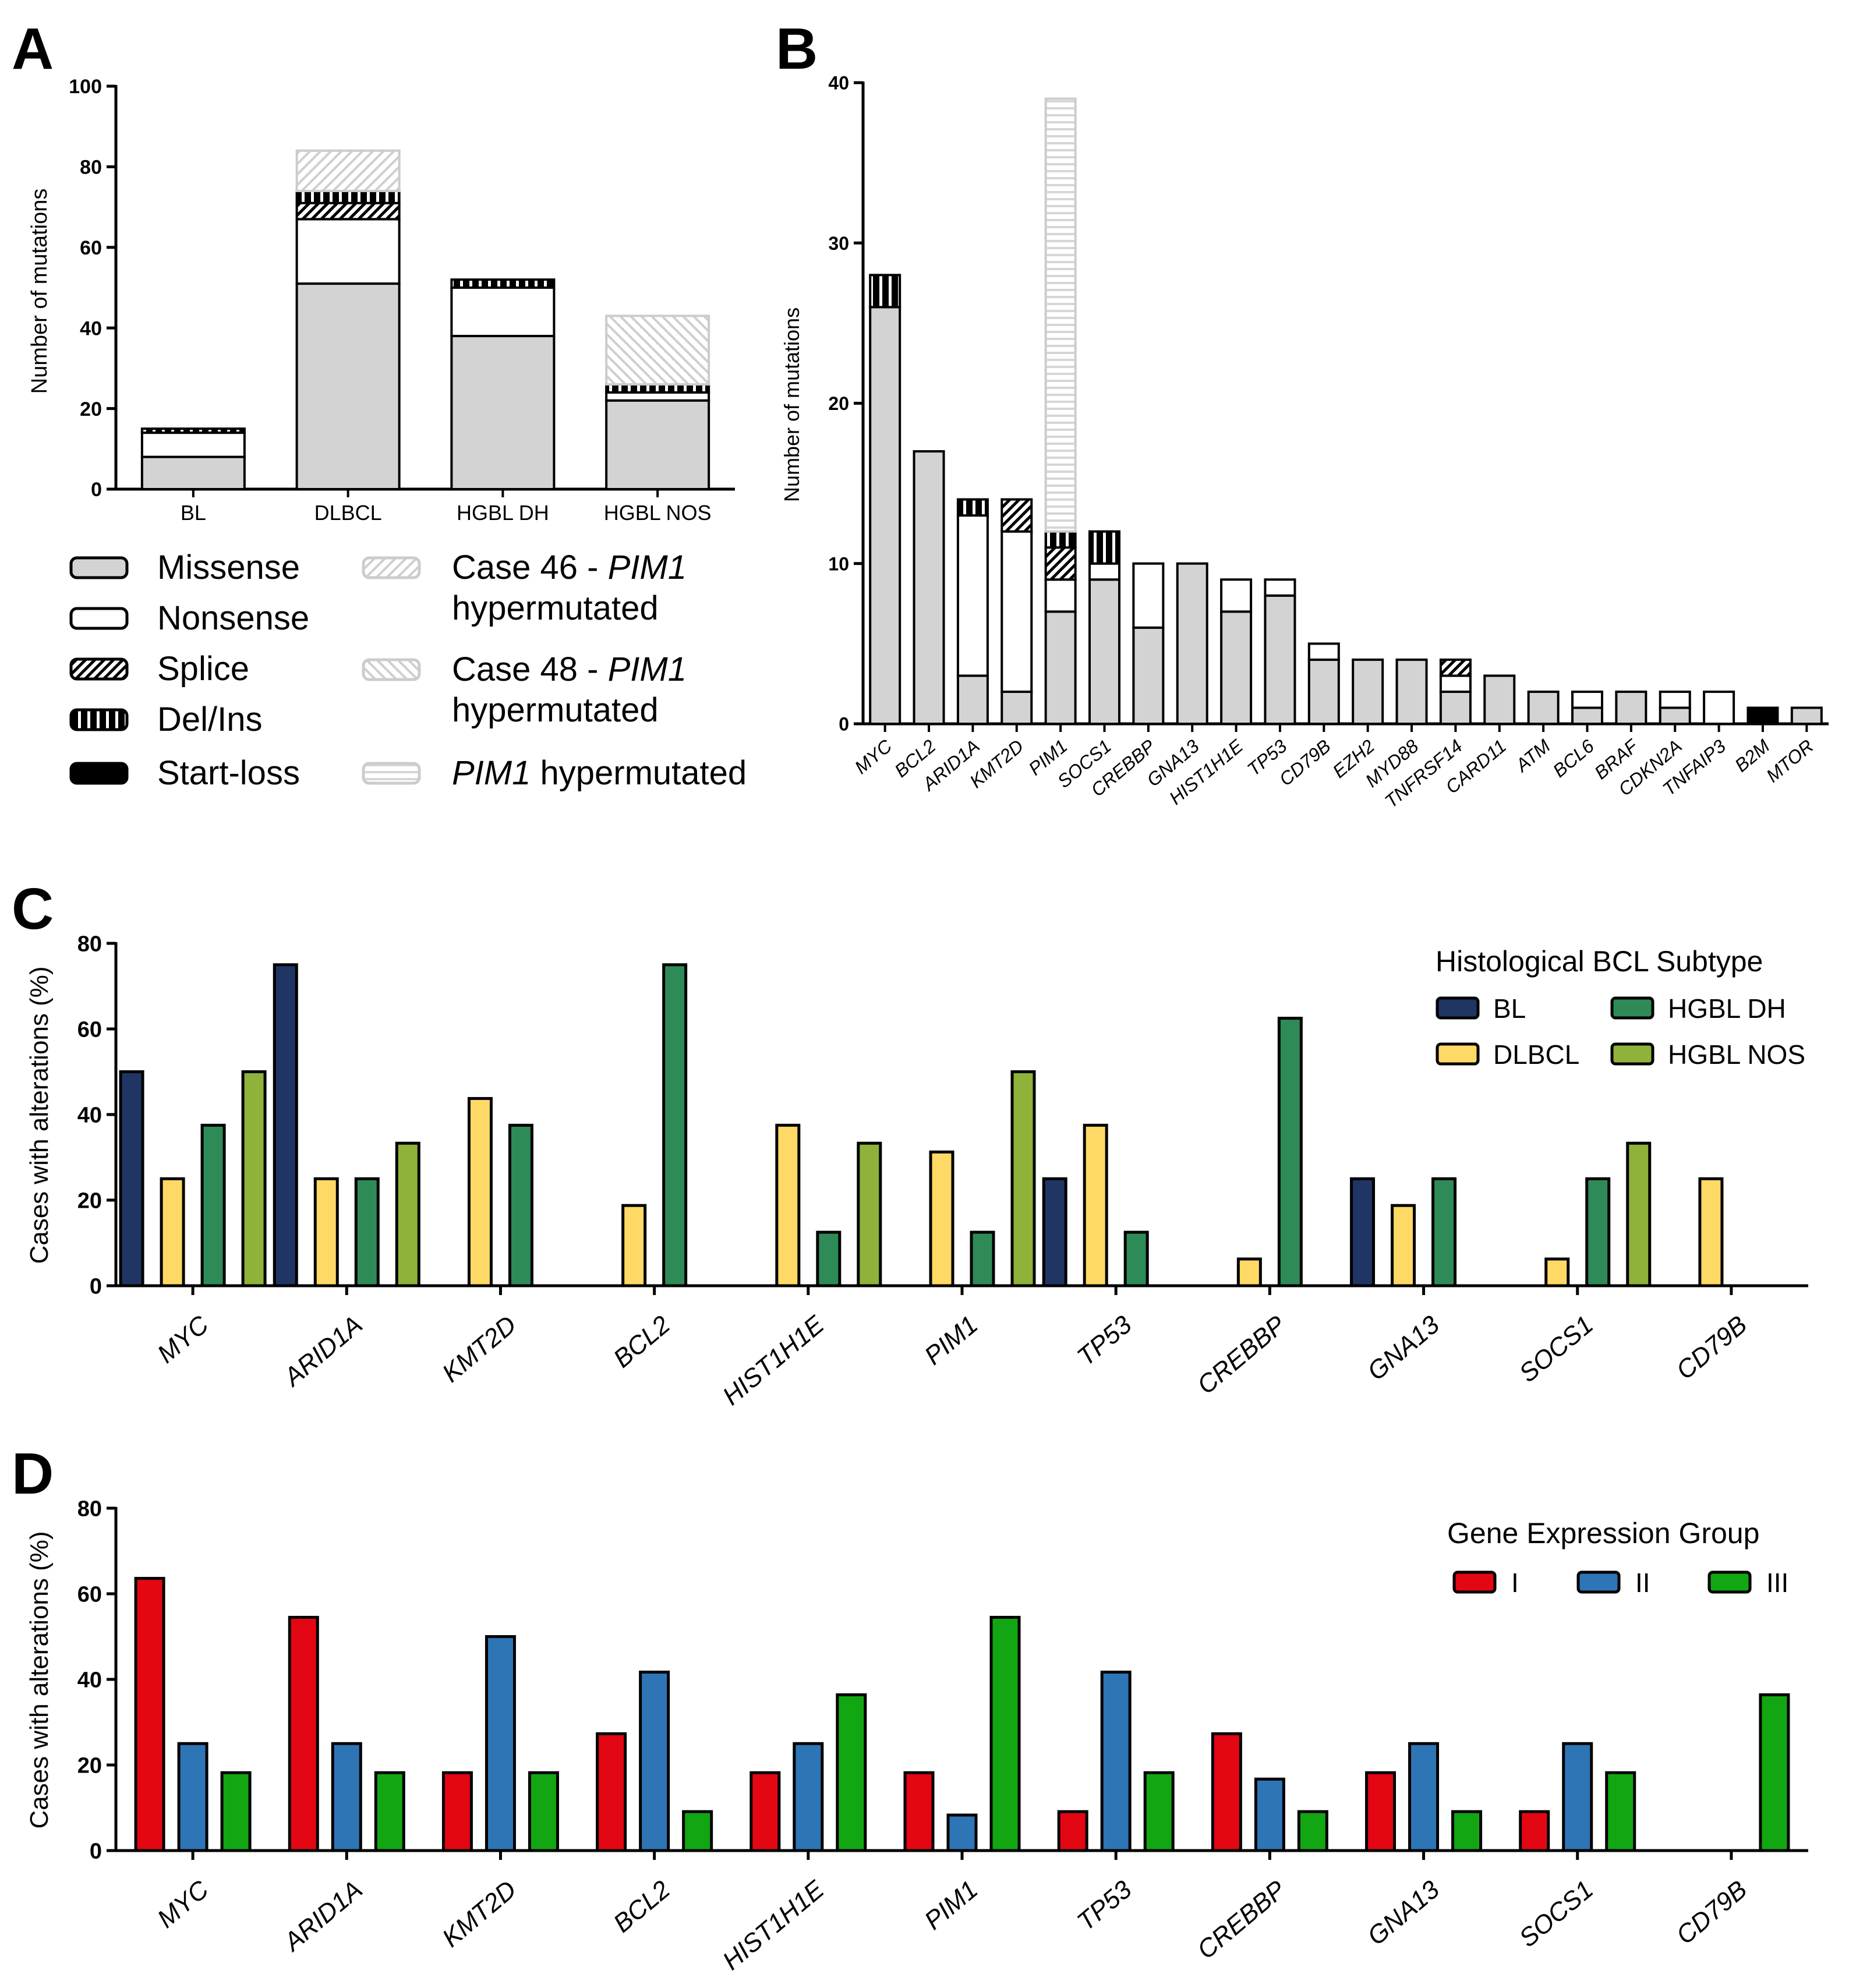 This screenshot has width=1849, height=1988. What do you see at coordinates (97, 490) in the screenshot?
I see `panel-a-y-tick-label: 0` at bounding box center [97, 490].